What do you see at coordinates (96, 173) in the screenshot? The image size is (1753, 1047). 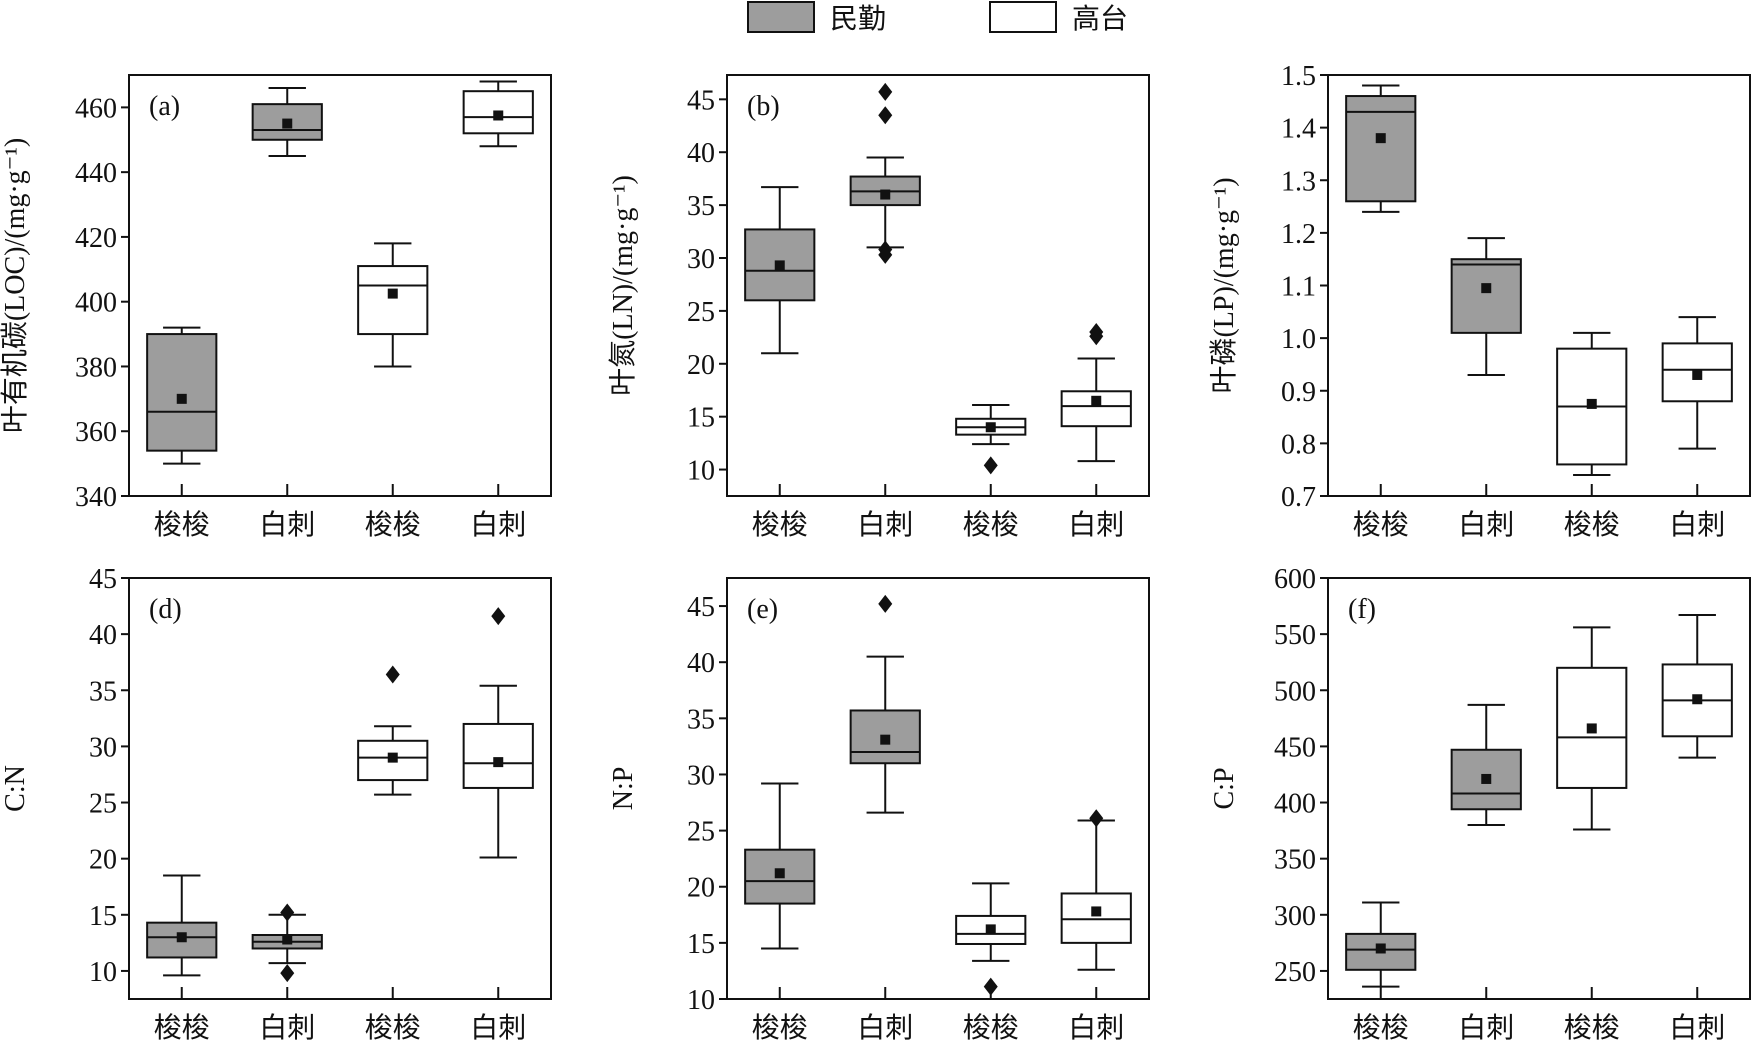 I see `y-tick-label: 440` at bounding box center [96, 173].